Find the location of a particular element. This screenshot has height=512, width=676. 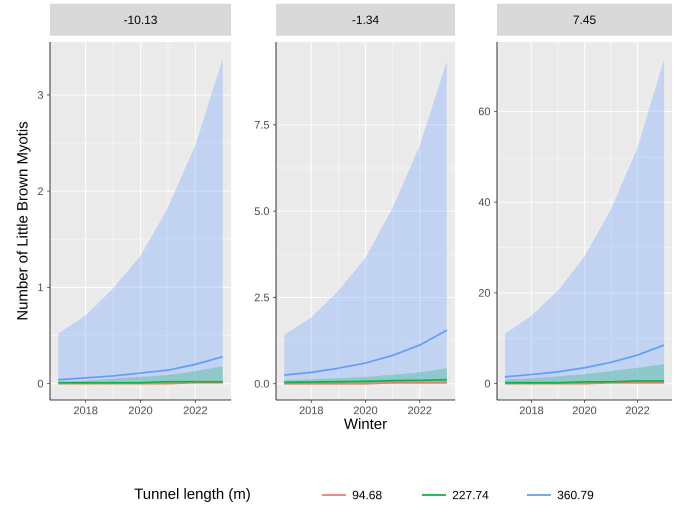

legend-label: 360.79 is located at coordinates (576, 495).